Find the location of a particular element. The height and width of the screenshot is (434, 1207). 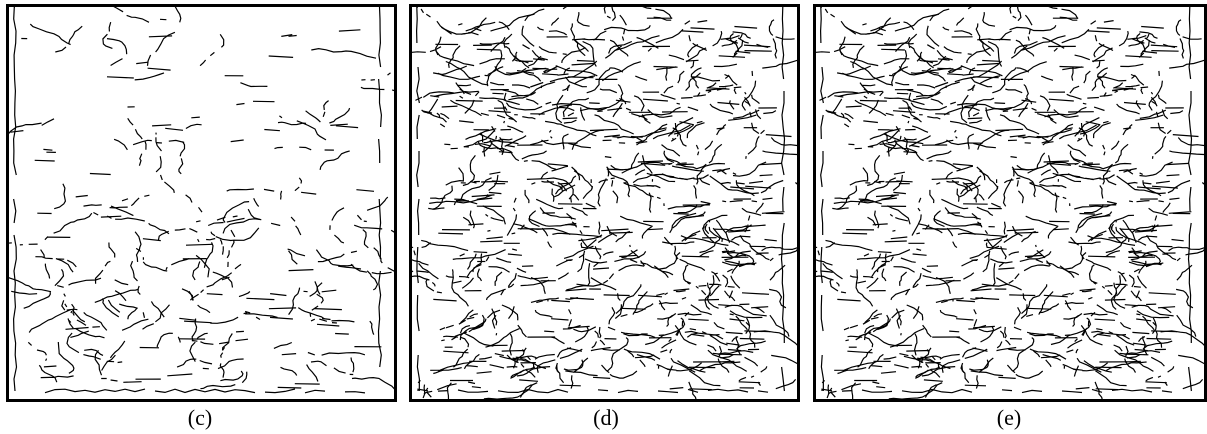

caption-c: (c) is located at coordinates (200, 417).